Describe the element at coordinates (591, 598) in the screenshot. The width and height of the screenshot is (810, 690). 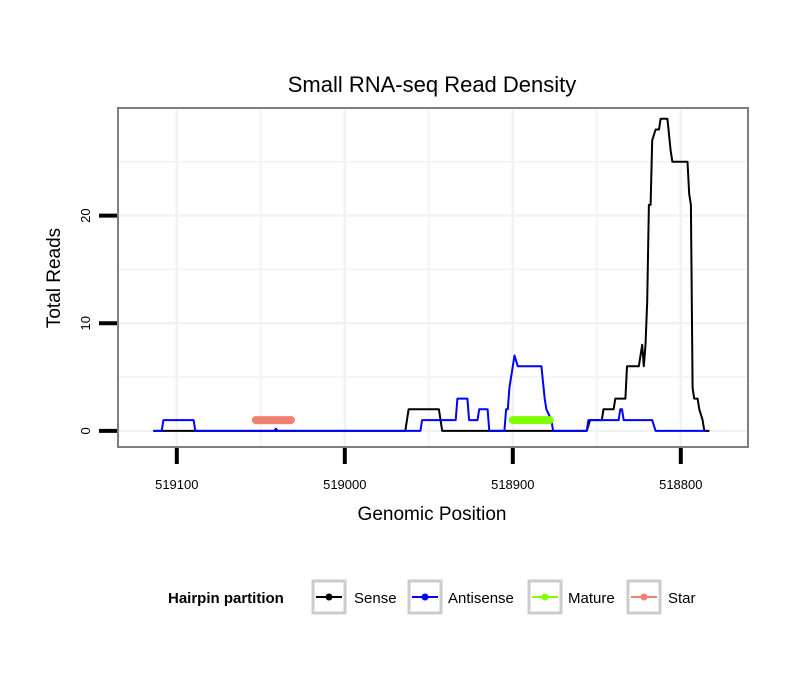
I see `legend-label: Mature` at that location.